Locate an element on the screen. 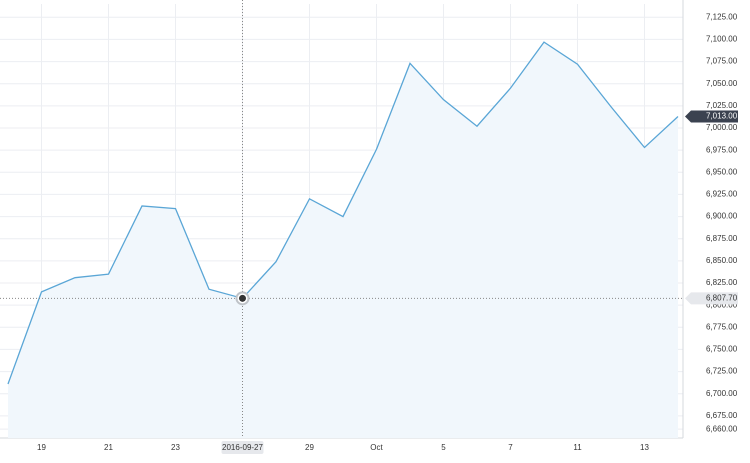 The height and width of the screenshot is (463, 750). x-tick-label: 13 is located at coordinates (644, 447).